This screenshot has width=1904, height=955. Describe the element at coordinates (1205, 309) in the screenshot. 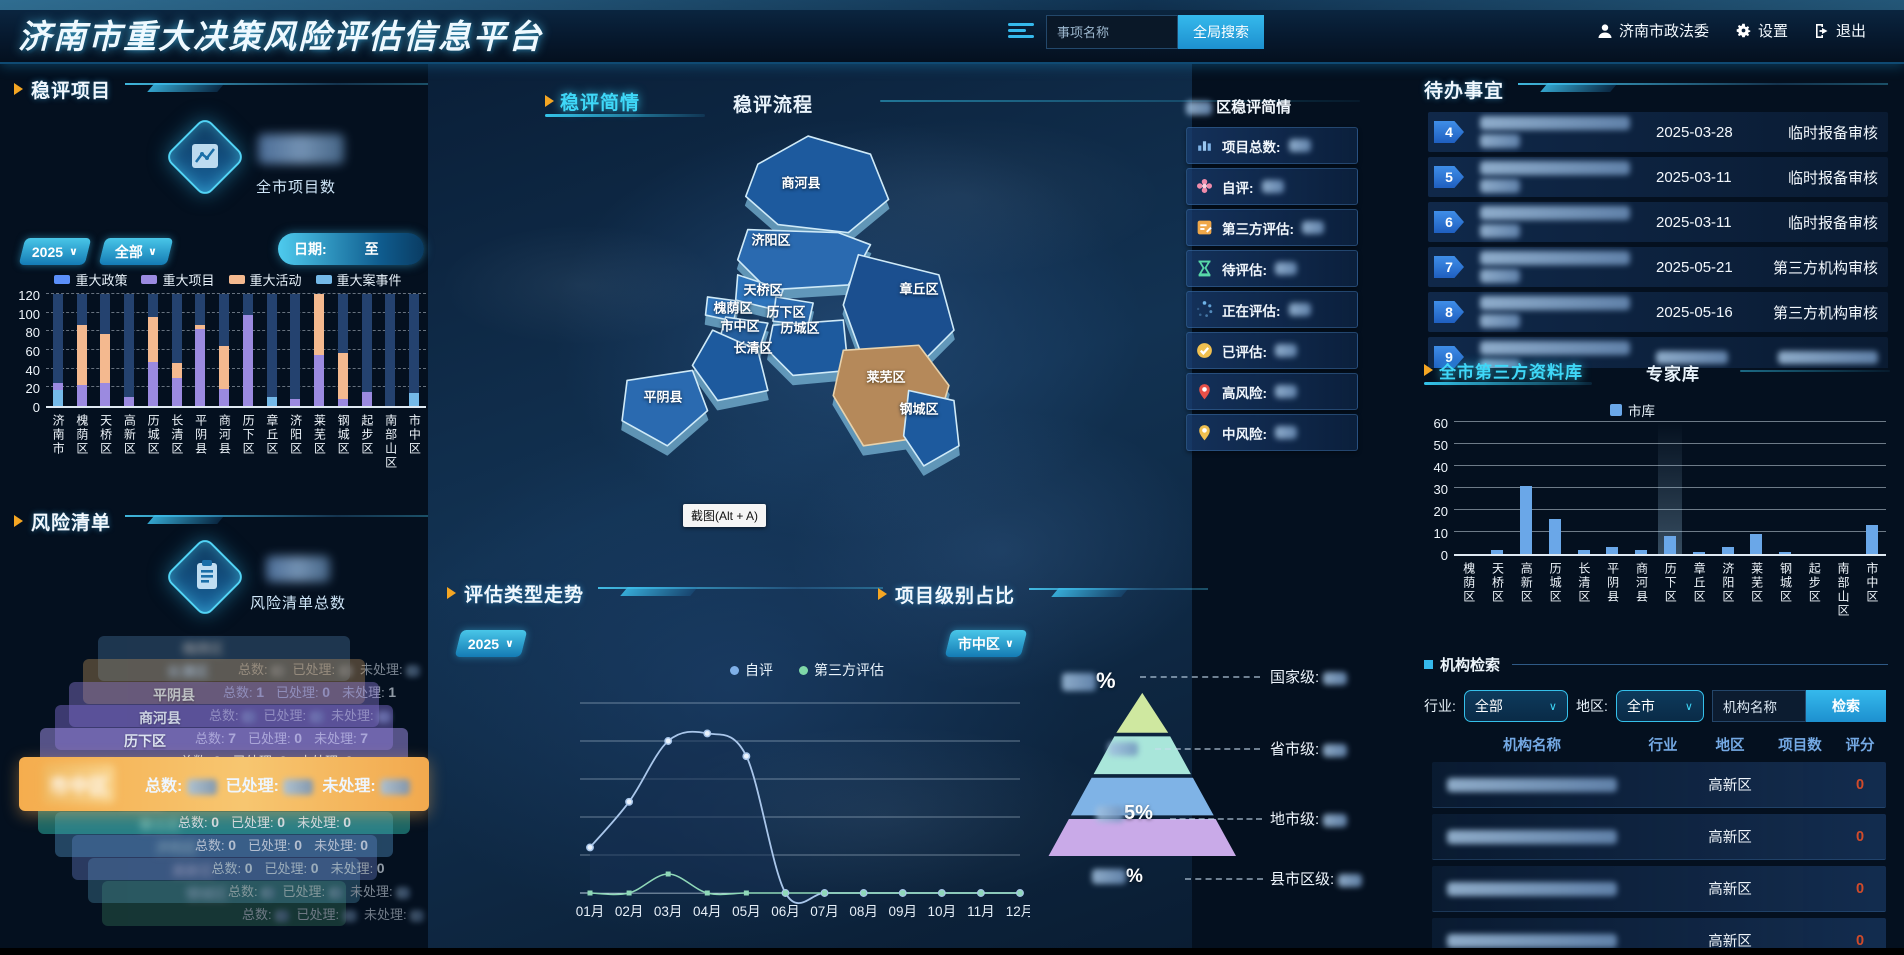

I see `loading-icon` at that location.